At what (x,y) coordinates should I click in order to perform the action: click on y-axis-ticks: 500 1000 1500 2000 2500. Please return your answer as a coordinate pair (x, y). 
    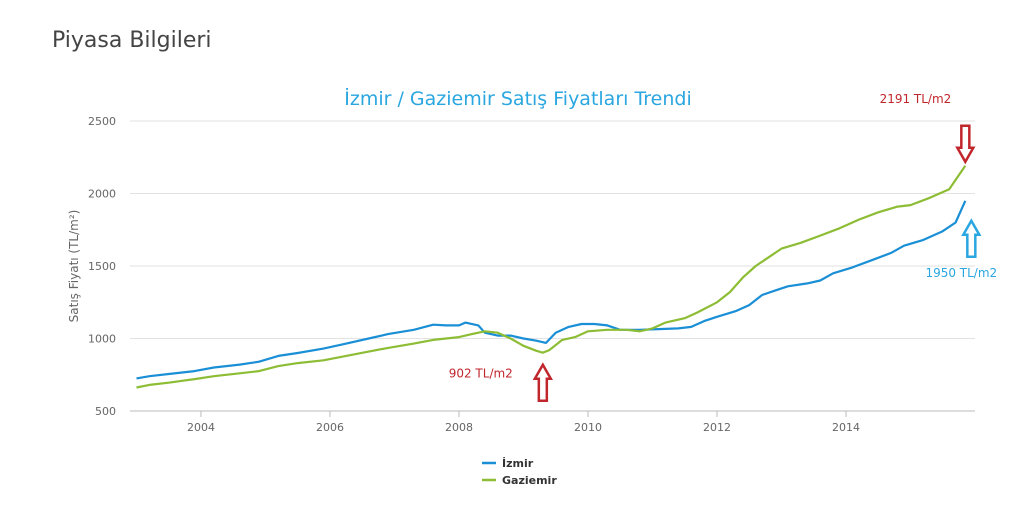
    Looking at the image, I should click on (102, 266).